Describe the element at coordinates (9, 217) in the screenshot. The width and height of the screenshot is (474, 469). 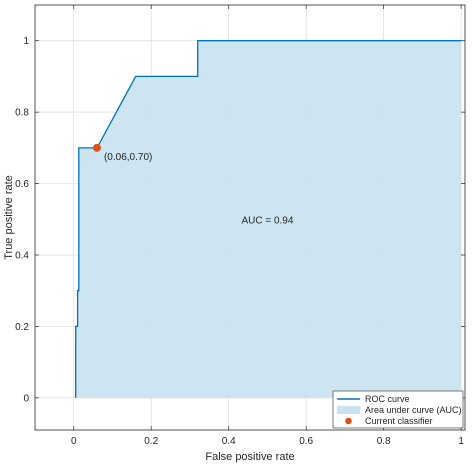
I see `y-axis-label: True positive rate` at that location.